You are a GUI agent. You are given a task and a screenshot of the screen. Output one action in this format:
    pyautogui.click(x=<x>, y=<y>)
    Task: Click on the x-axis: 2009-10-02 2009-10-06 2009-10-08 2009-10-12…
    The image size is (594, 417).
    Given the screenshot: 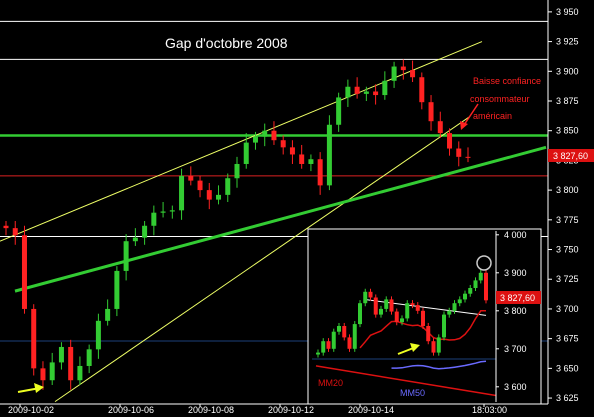 What is the action you would take?
    pyautogui.click(x=274, y=409)
    